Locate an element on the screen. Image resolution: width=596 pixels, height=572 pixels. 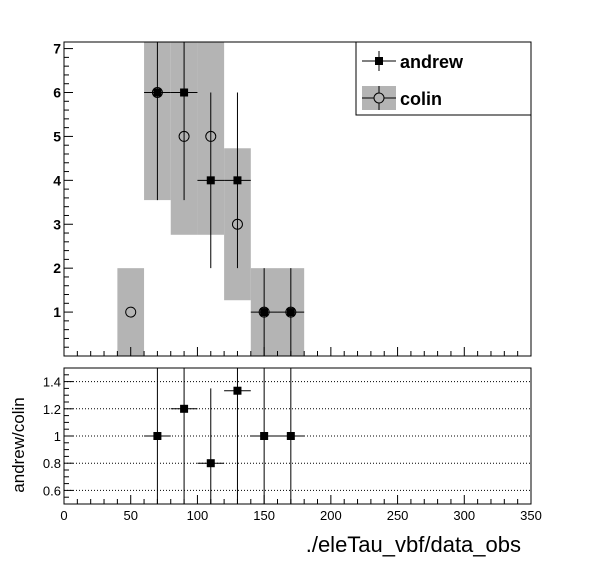
ratio-y-tick-label: 1.2 is located at coordinates (52, 409).